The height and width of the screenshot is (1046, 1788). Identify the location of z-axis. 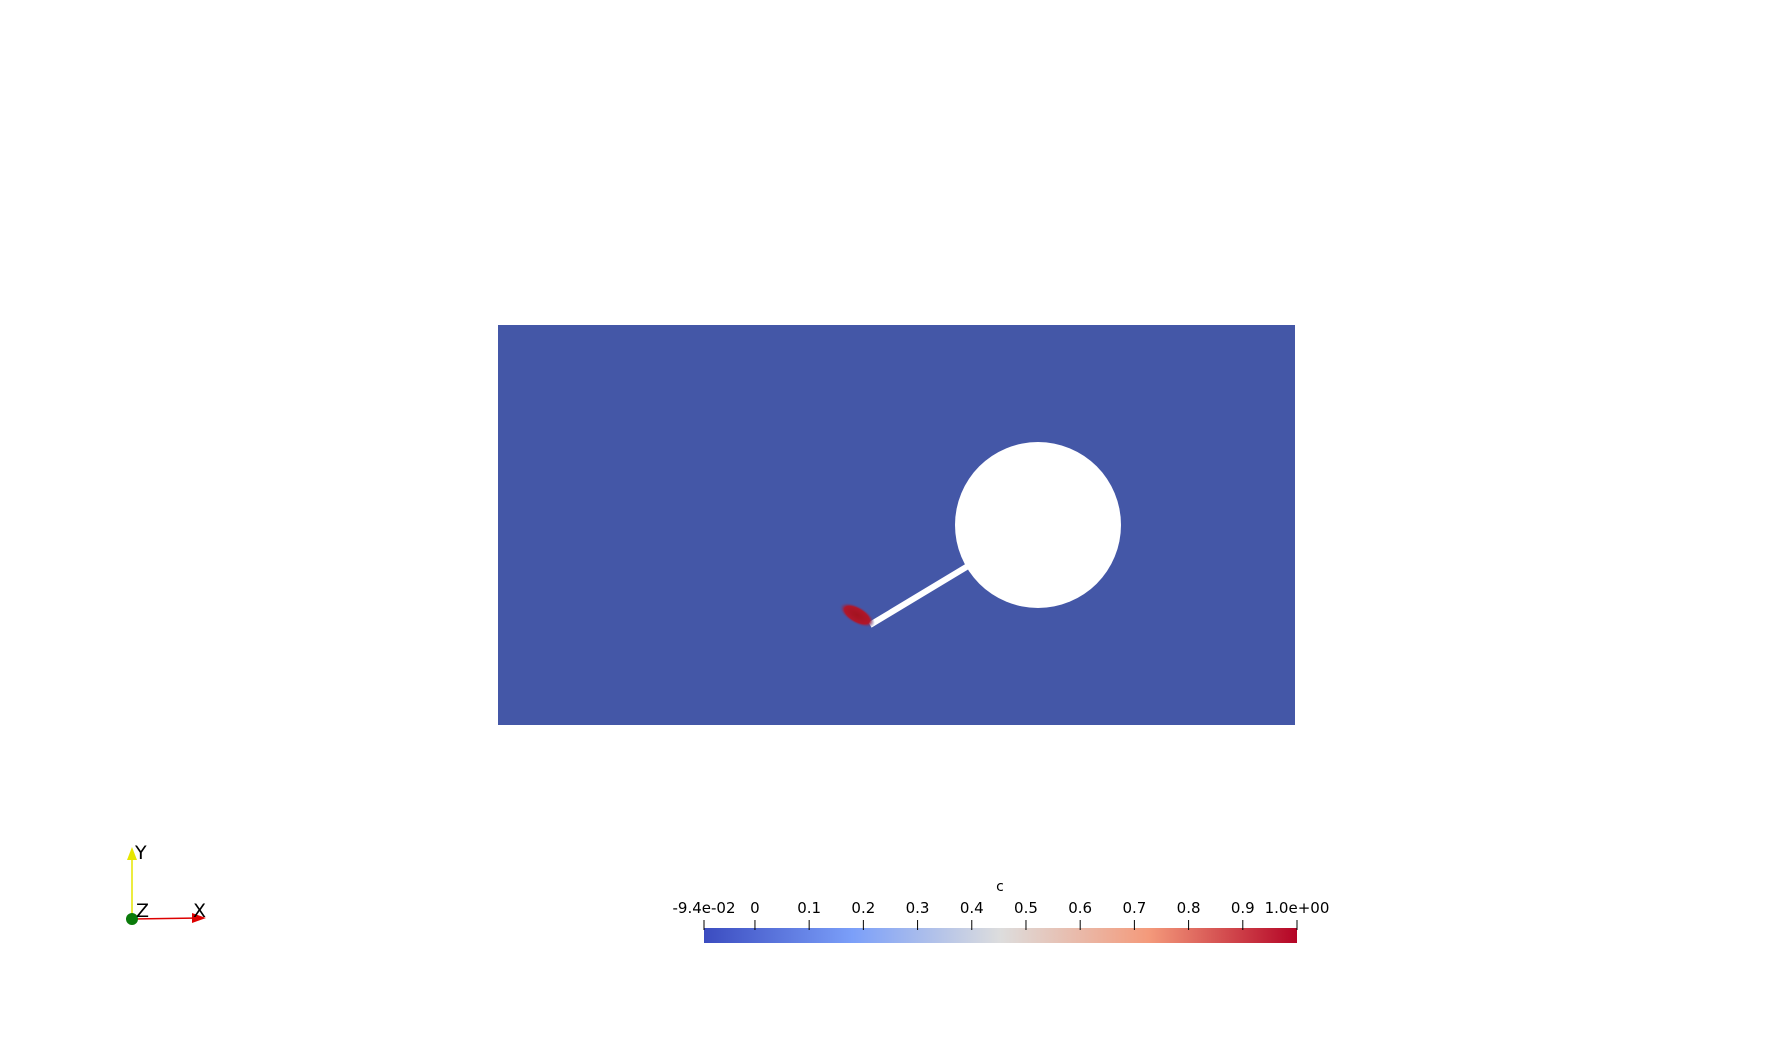
(132, 919).